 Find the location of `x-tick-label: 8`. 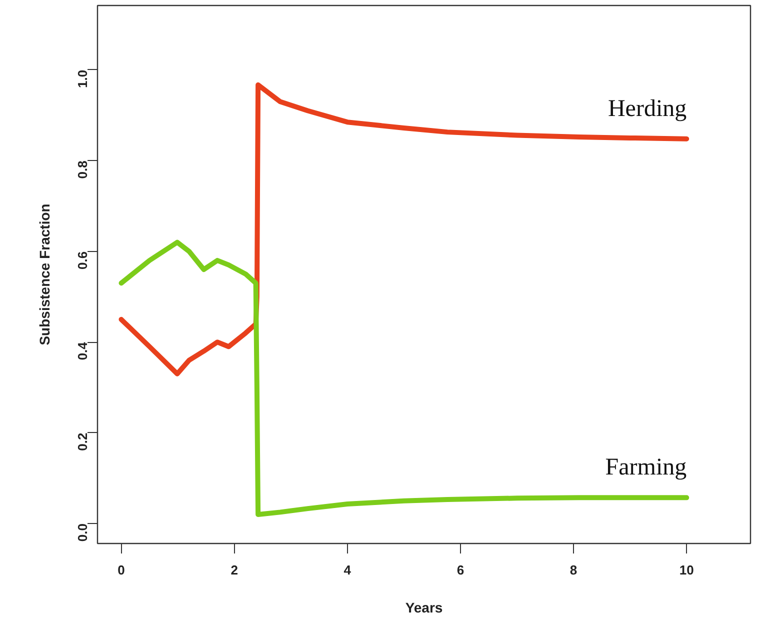

x-tick-label: 8 is located at coordinates (574, 570).